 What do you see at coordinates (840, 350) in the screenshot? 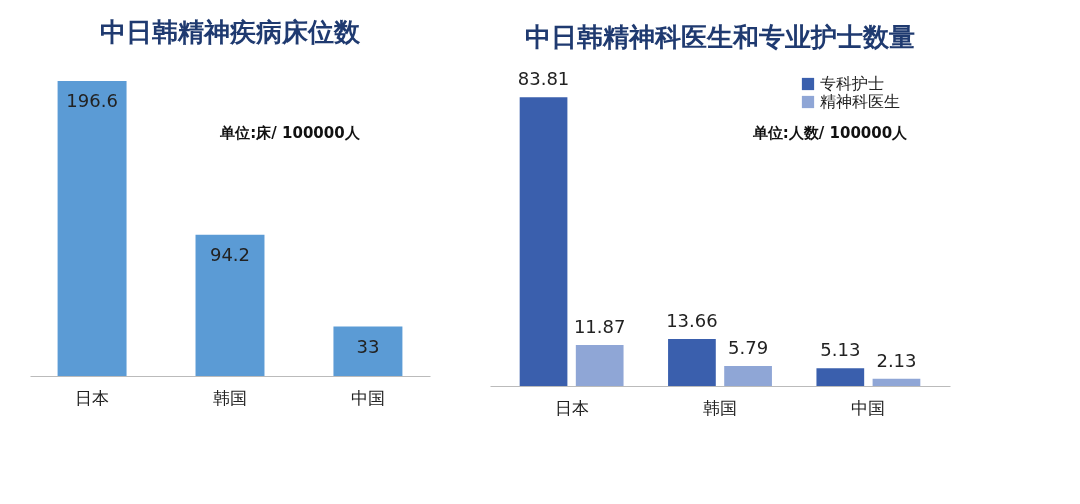
I see `data-label: 5.13` at bounding box center [840, 350].